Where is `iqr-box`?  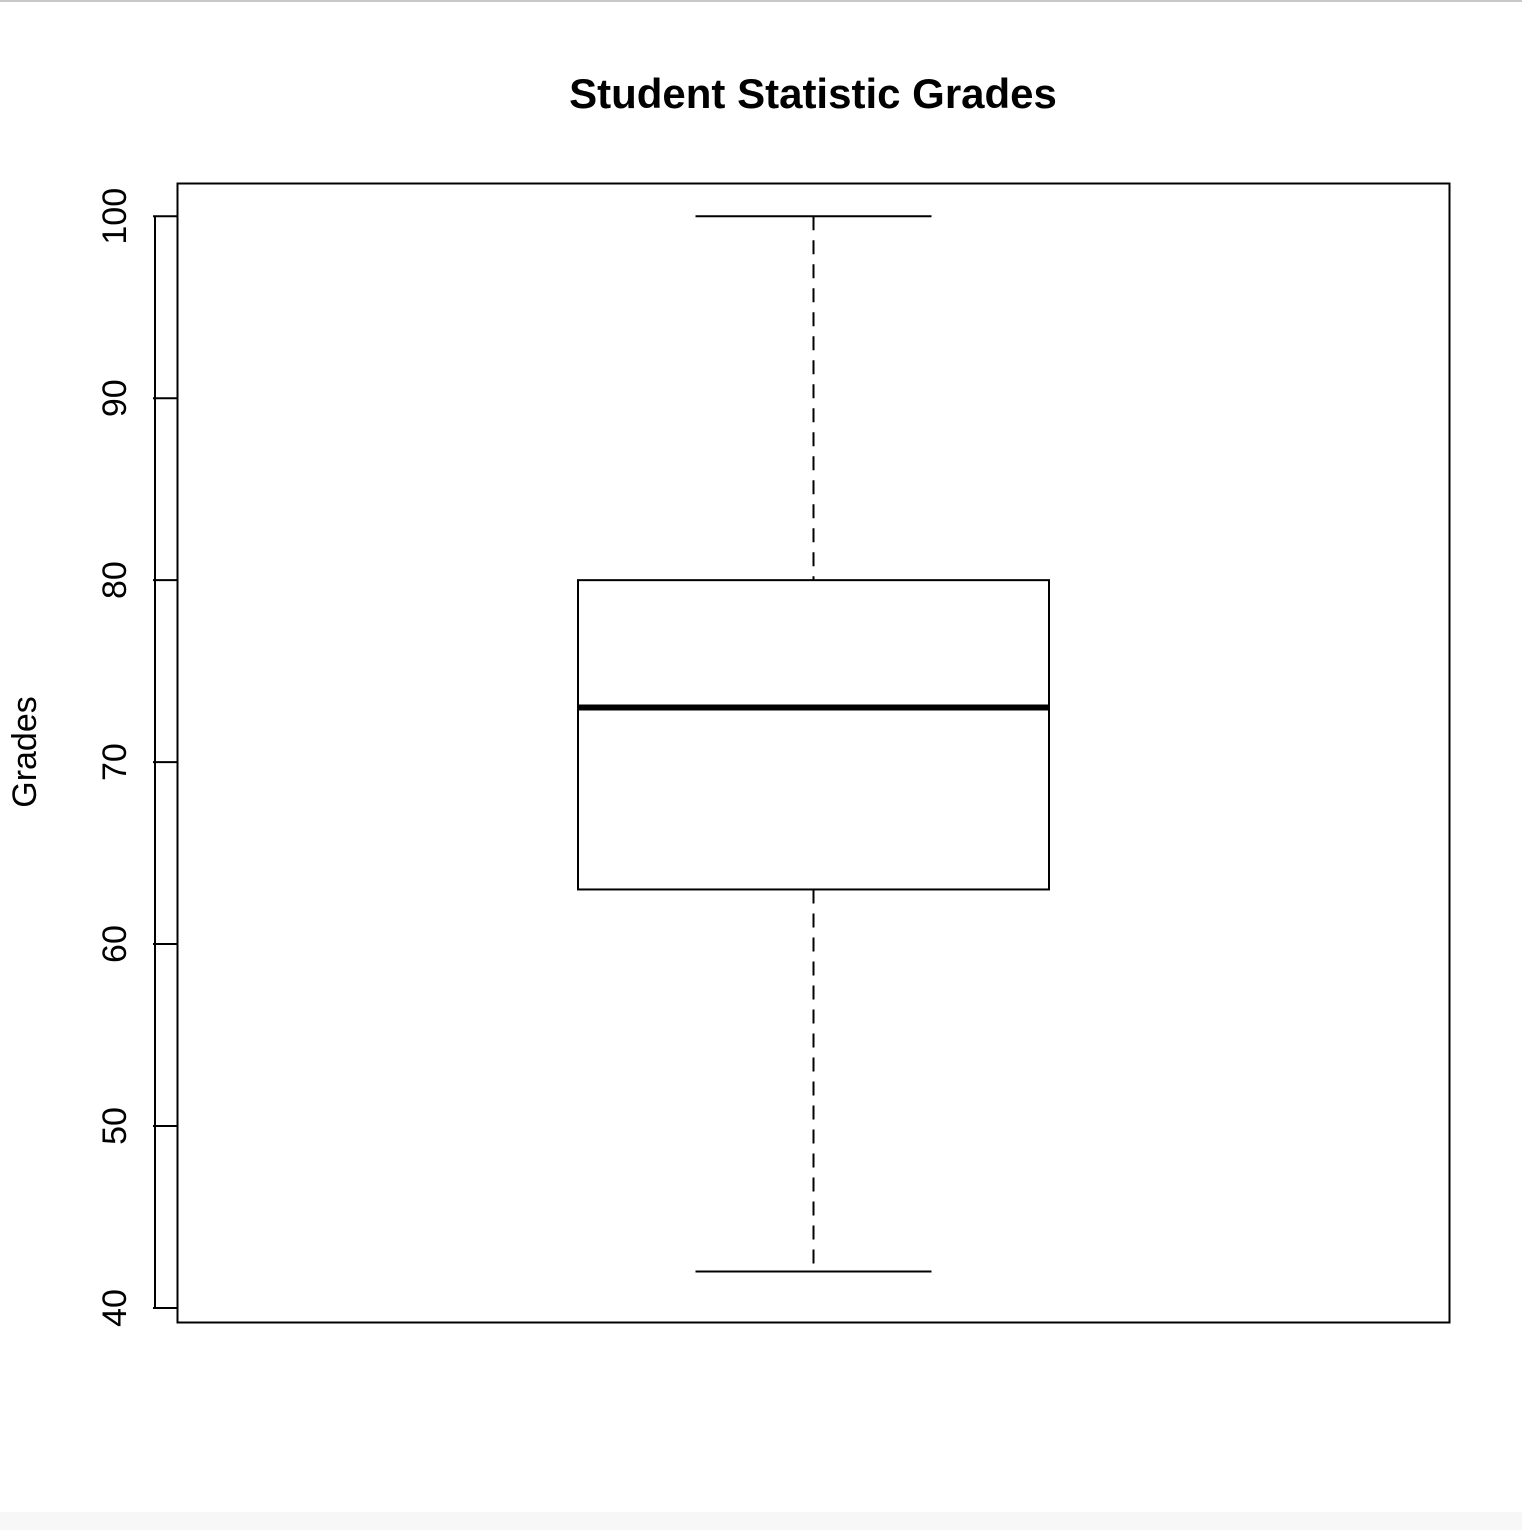
iqr-box is located at coordinates (813, 735).